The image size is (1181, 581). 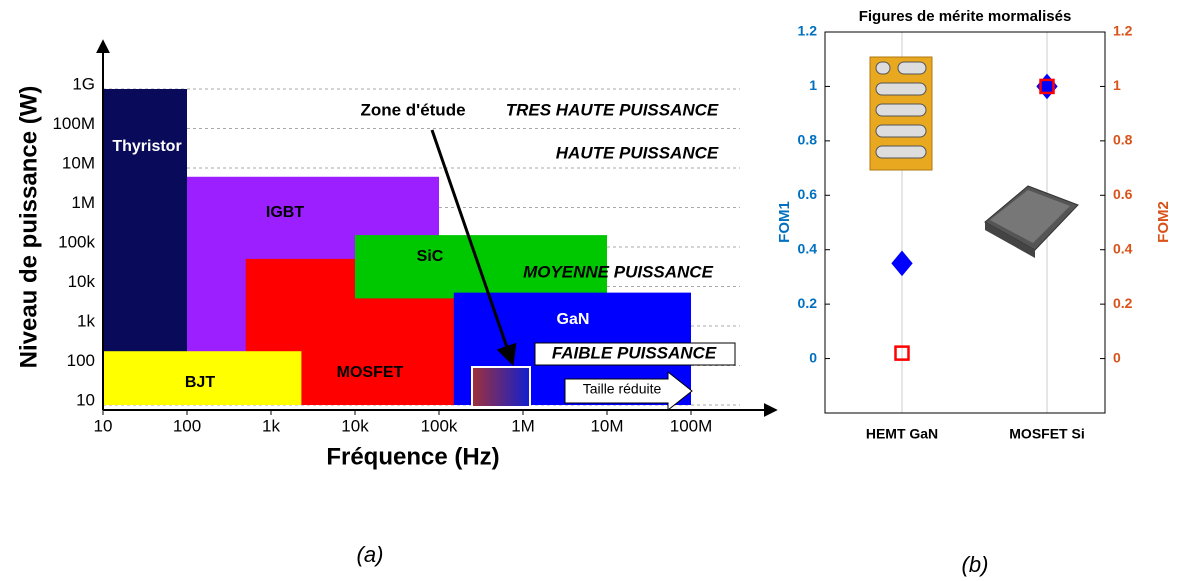 I want to click on y-tick-label: 100k, so click(x=76, y=241).